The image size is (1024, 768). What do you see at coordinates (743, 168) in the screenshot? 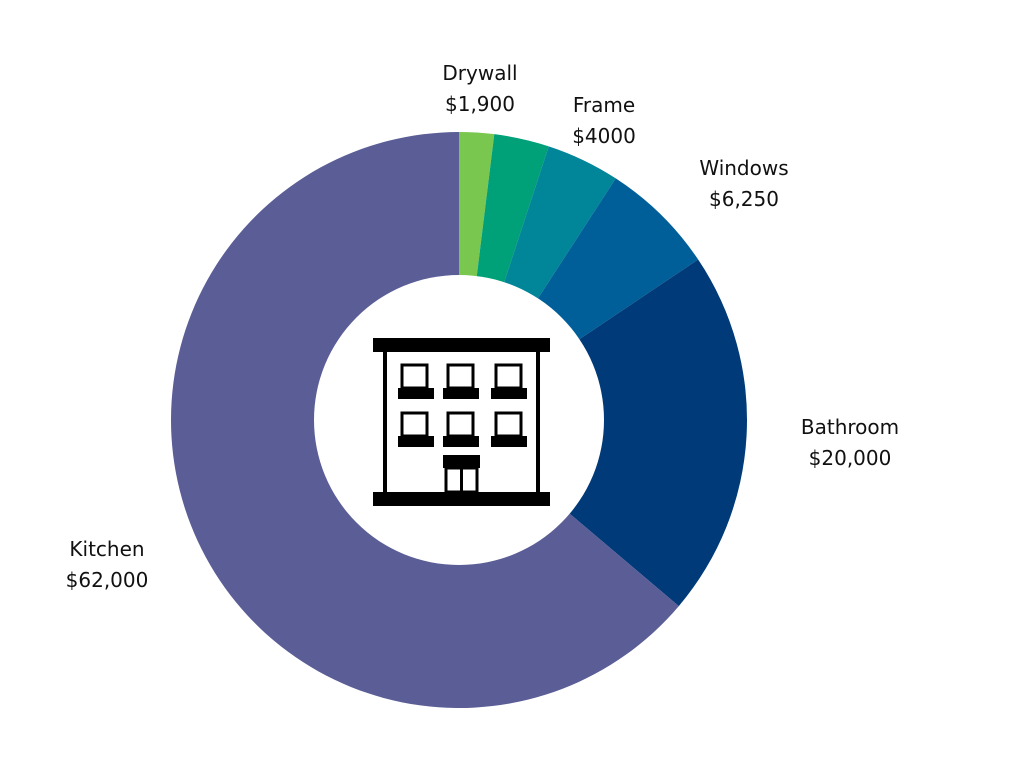
I see `slice-label-windows: Windows` at bounding box center [743, 168].